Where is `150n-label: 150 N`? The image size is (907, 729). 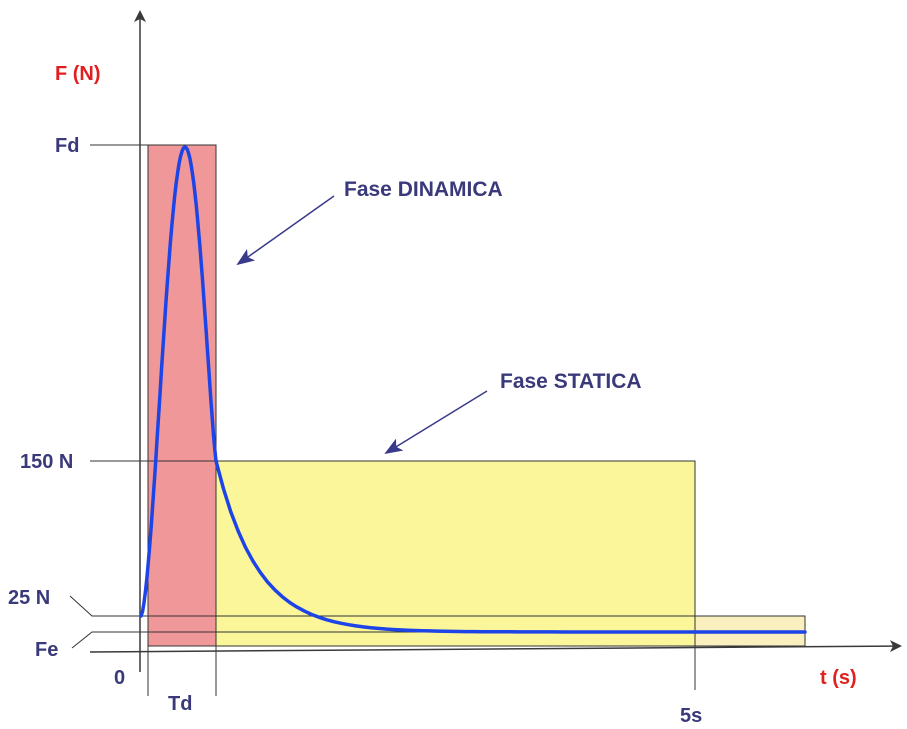
150n-label: 150 N is located at coordinates (46, 462).